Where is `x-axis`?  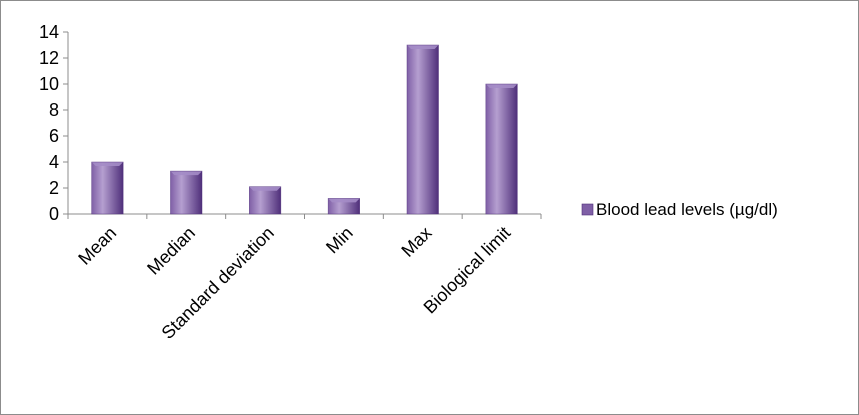 x-axis is located at coordinates (304, 216).